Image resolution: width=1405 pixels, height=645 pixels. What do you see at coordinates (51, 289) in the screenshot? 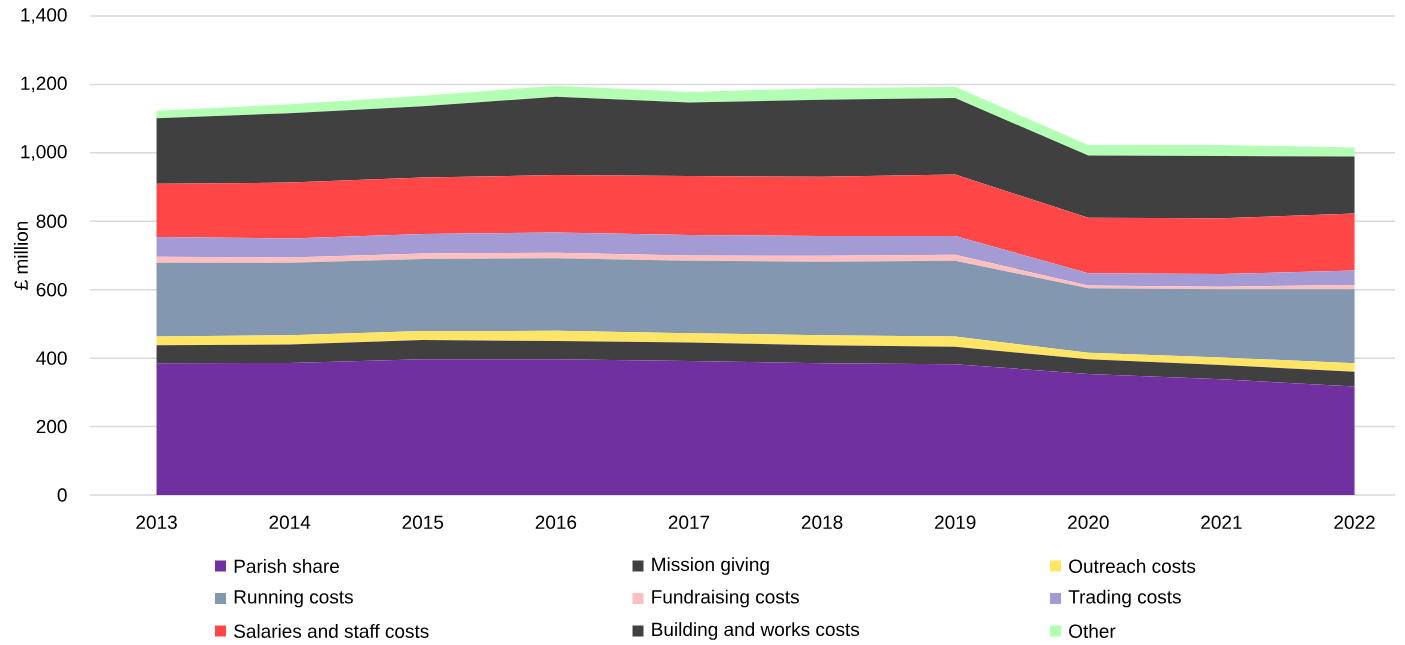
I see `y-tick-label: 600` at bounding box center [51, 289].